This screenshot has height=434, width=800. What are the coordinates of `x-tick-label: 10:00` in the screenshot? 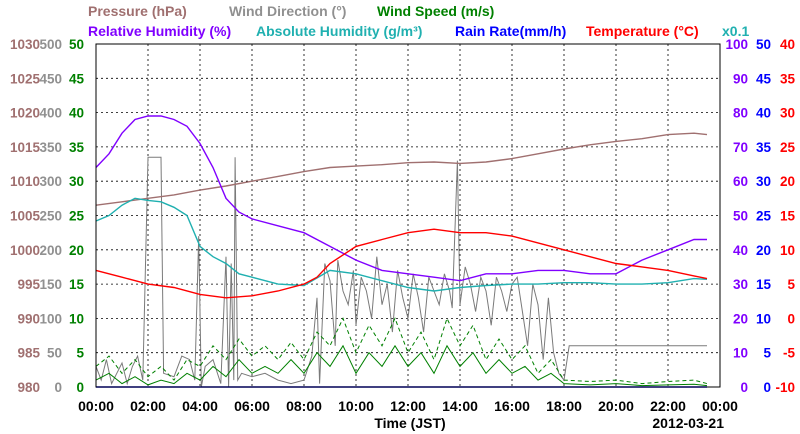 It's located at (356, 406).